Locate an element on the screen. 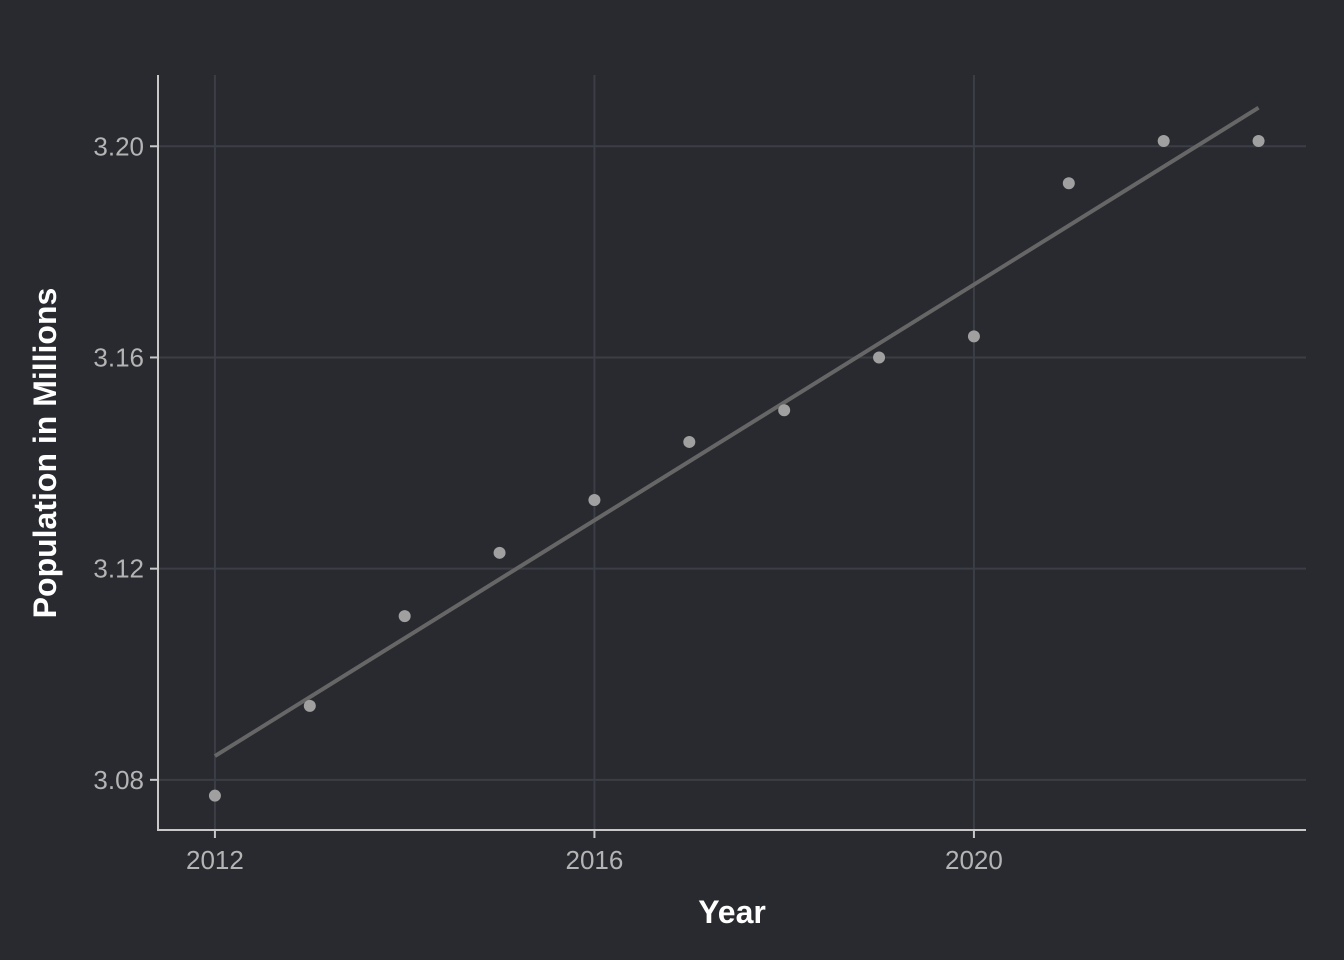 Image resolution: width=1344 pixels, height=960 pixels. x-tick-label: 2020 is located at coordinates (974, 860).